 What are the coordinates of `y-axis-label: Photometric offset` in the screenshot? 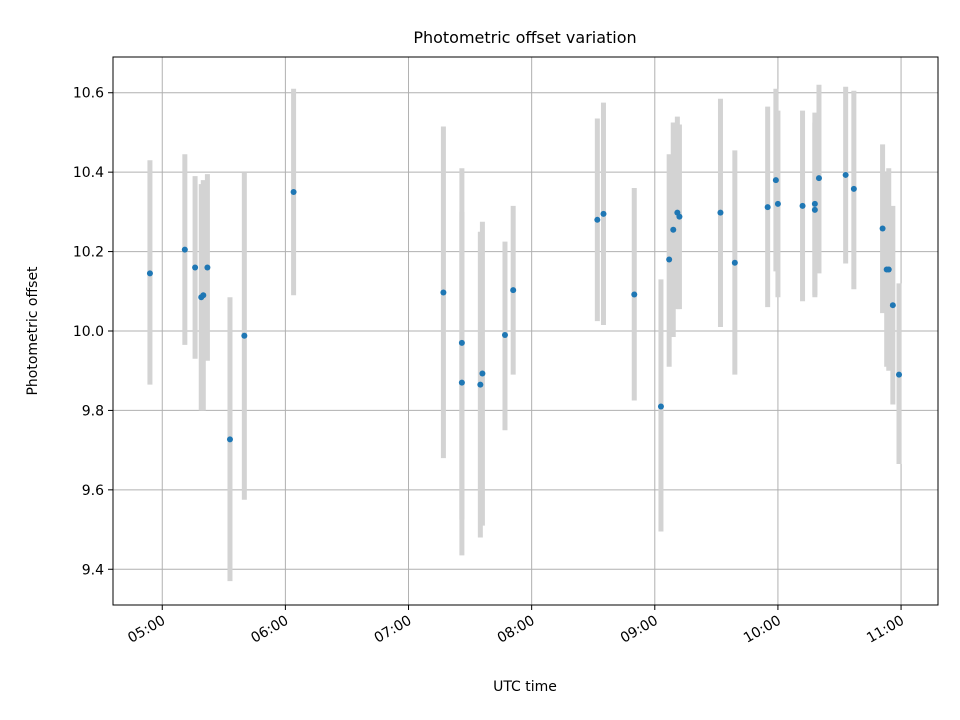 It's located at (33, 331).